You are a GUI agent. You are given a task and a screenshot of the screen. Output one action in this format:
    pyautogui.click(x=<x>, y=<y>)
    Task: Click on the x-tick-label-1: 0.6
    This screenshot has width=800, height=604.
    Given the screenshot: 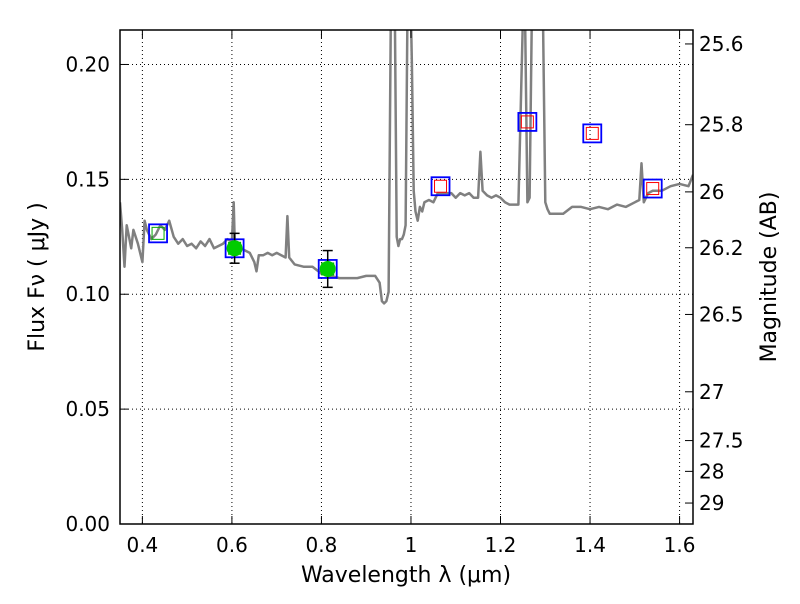 What is the action you would take?
    pyautogui.click(x=232, y=545)
    